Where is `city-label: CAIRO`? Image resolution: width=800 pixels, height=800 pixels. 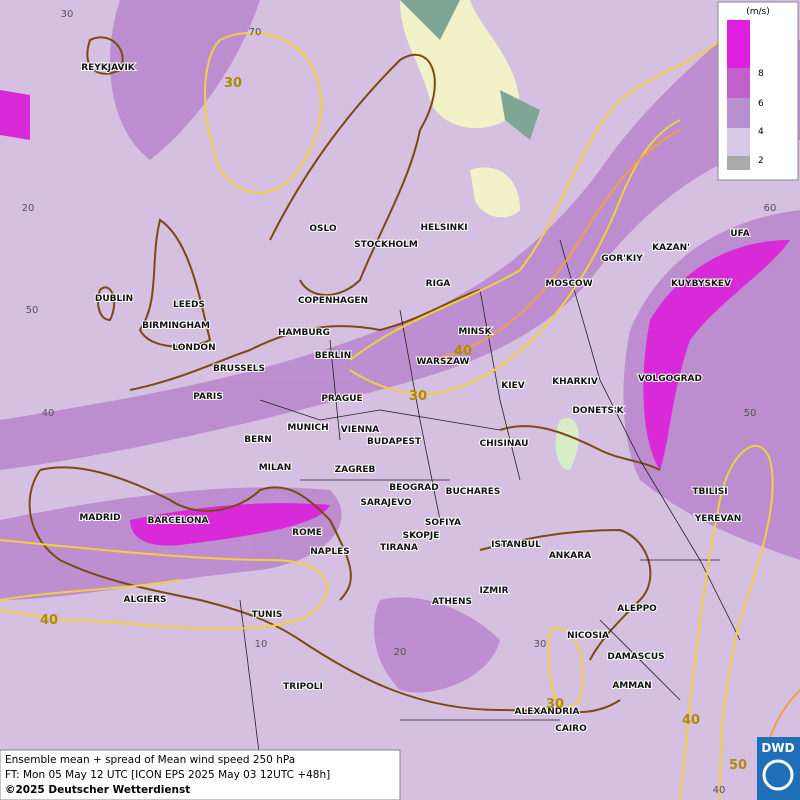 city-label: CAIRO is located at coordinates (571, 729).